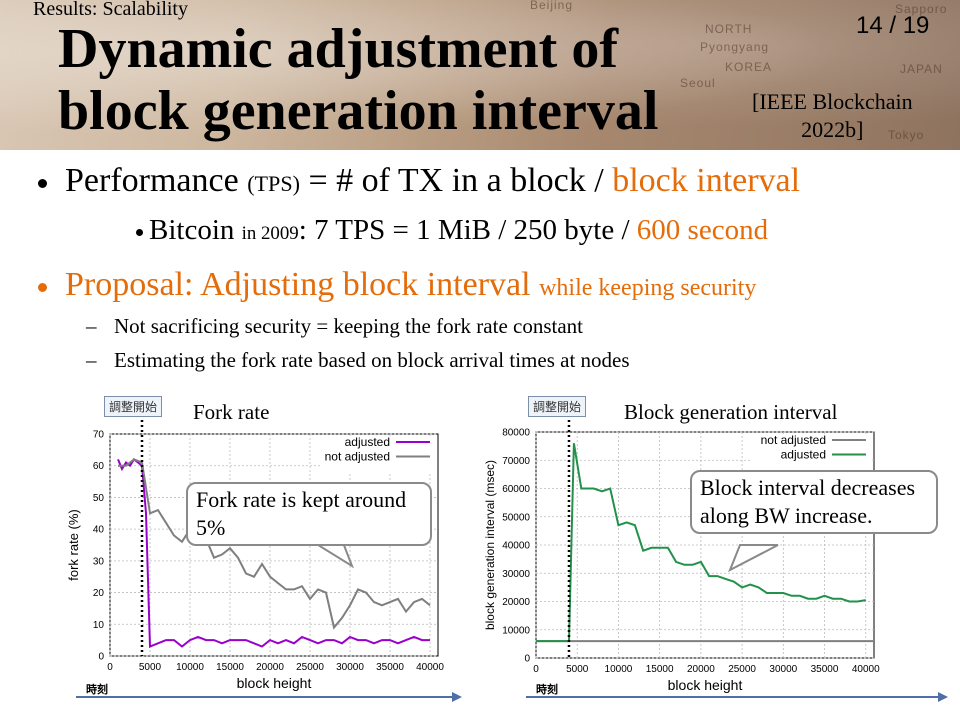 The height and width of the screenshot is (720, 960). Describe the element at coordinates (516, 546) in the screenshot. I see `y-tick-label: 40000` at that location.